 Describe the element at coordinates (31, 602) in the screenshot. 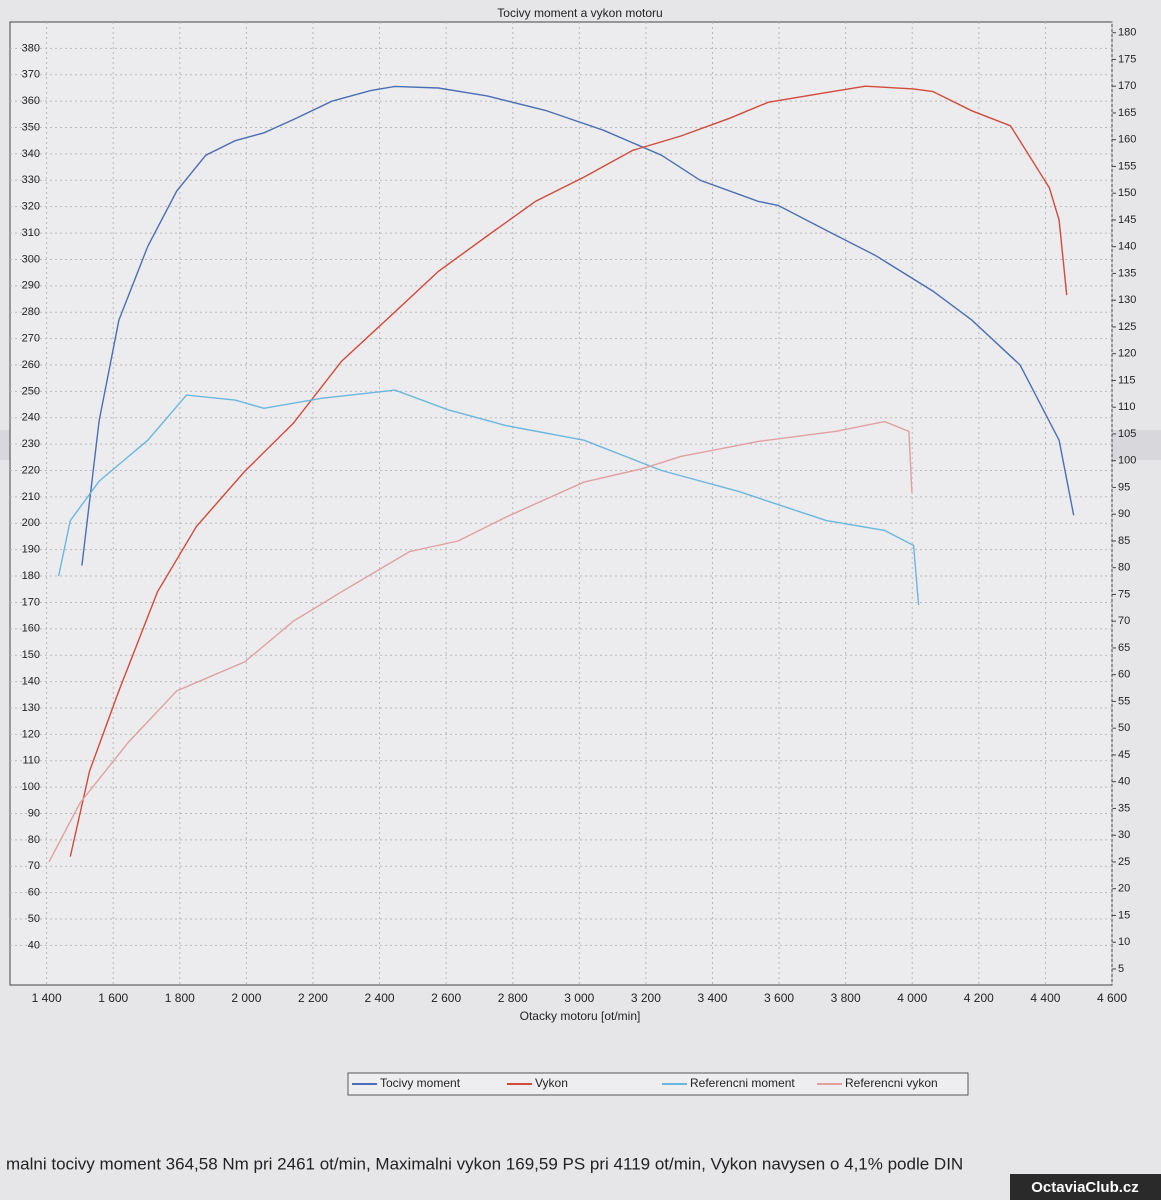

I see `y-tick-label: 170` at that location.